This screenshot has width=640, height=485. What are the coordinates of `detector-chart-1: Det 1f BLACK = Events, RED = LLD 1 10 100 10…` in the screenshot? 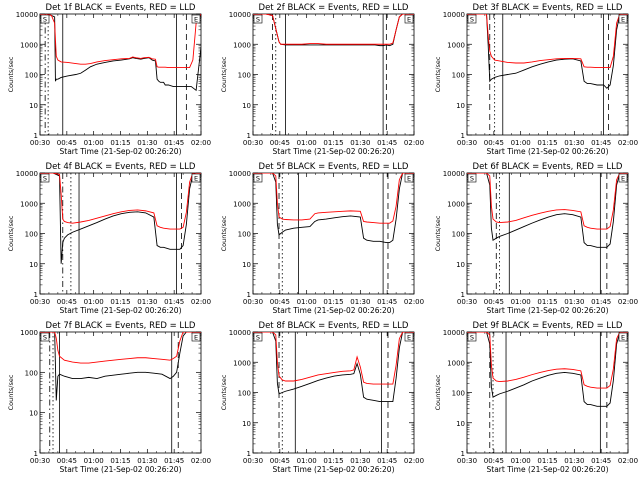 It's located at (109, 79).